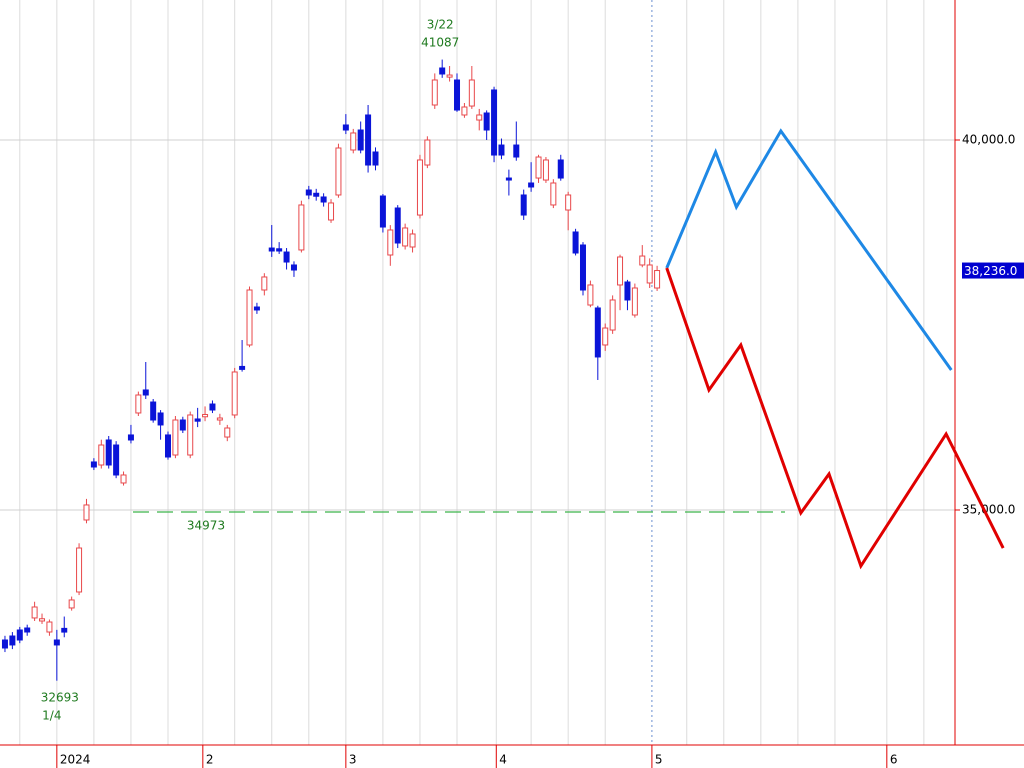  Describe the element at coordinates (206, 525) in the screenshot. I see `support-label: 34973` at that location.